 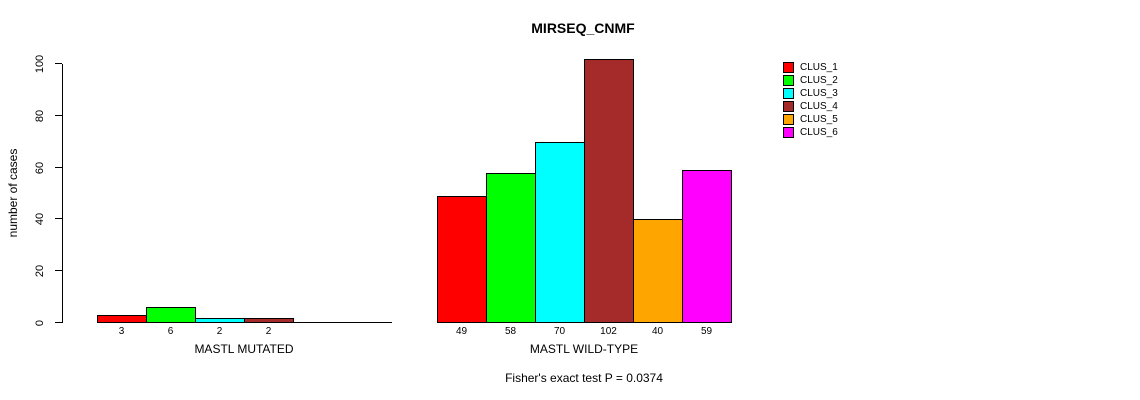 What do you see at coordinates (268, 331) in the screenshot?
I see `bar-value-clus_4-group-1: 2` at bounding box center [268, 331].